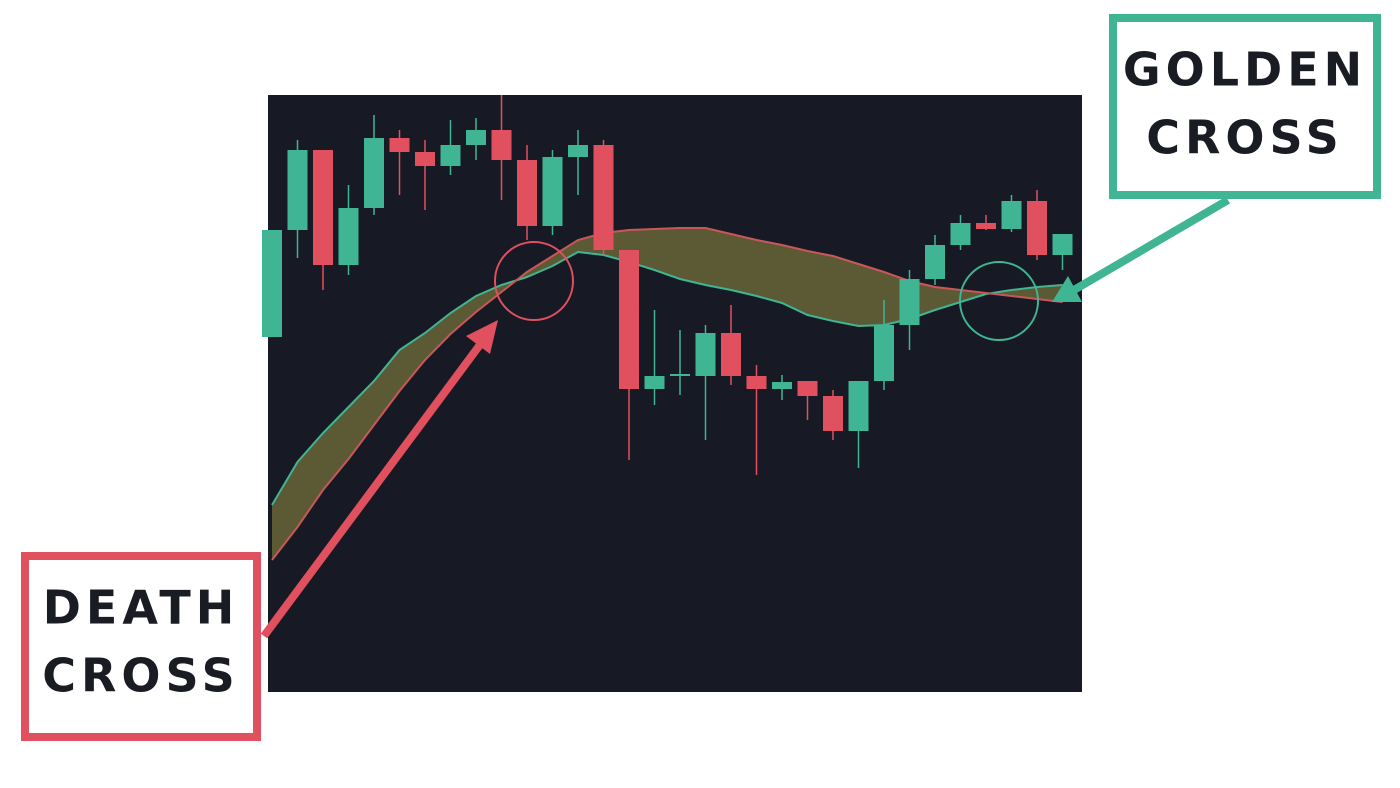  What do you see at coordinates (1151, 245) in the screenshot?
I see `golden-arrow` at bounding box center [1151, 245].